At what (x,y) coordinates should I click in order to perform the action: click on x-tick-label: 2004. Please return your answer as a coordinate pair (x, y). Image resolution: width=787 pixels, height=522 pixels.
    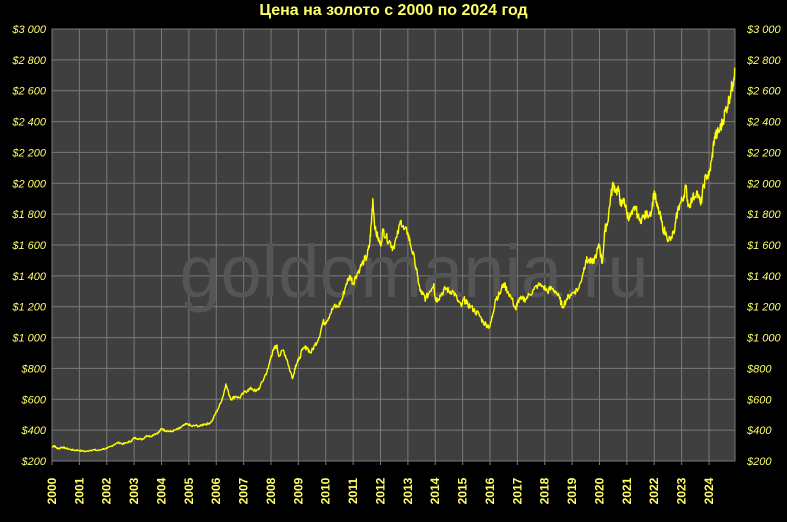
    Looking at the image, I should click on (161, 490).